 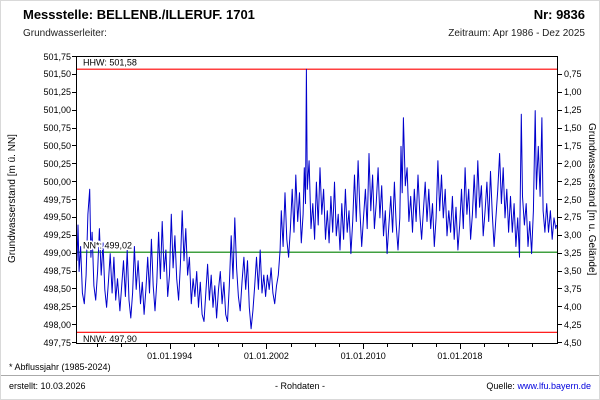 What do you see at coordinates (57, 163) in the screenshot?
I see `left-tick-label: 500,25` at bounding box center [57, 163].